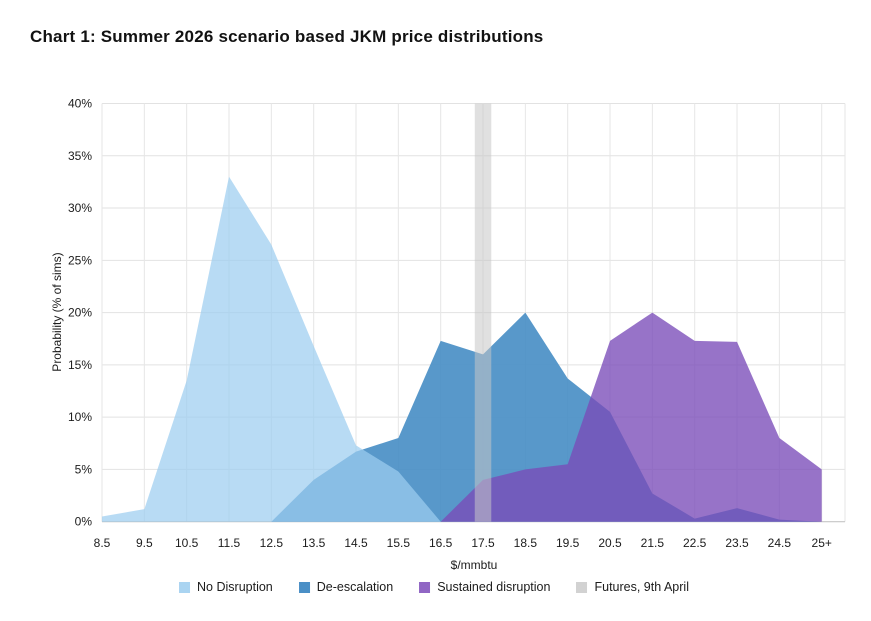 This screenshot has width=871, height=621. I want to click on x-tick-label: 12.5, so click(272, 543).